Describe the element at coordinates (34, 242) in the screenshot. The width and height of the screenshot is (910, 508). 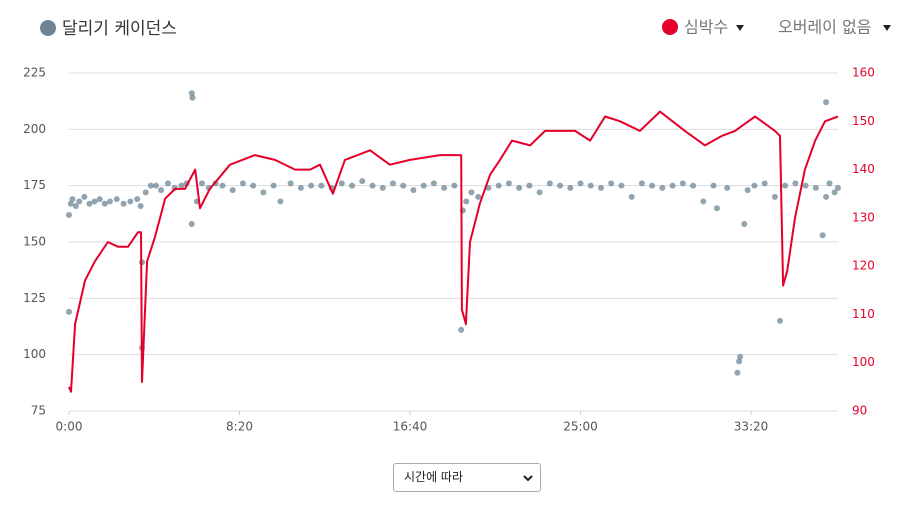
I see `y-tick-label: 150` at that location.